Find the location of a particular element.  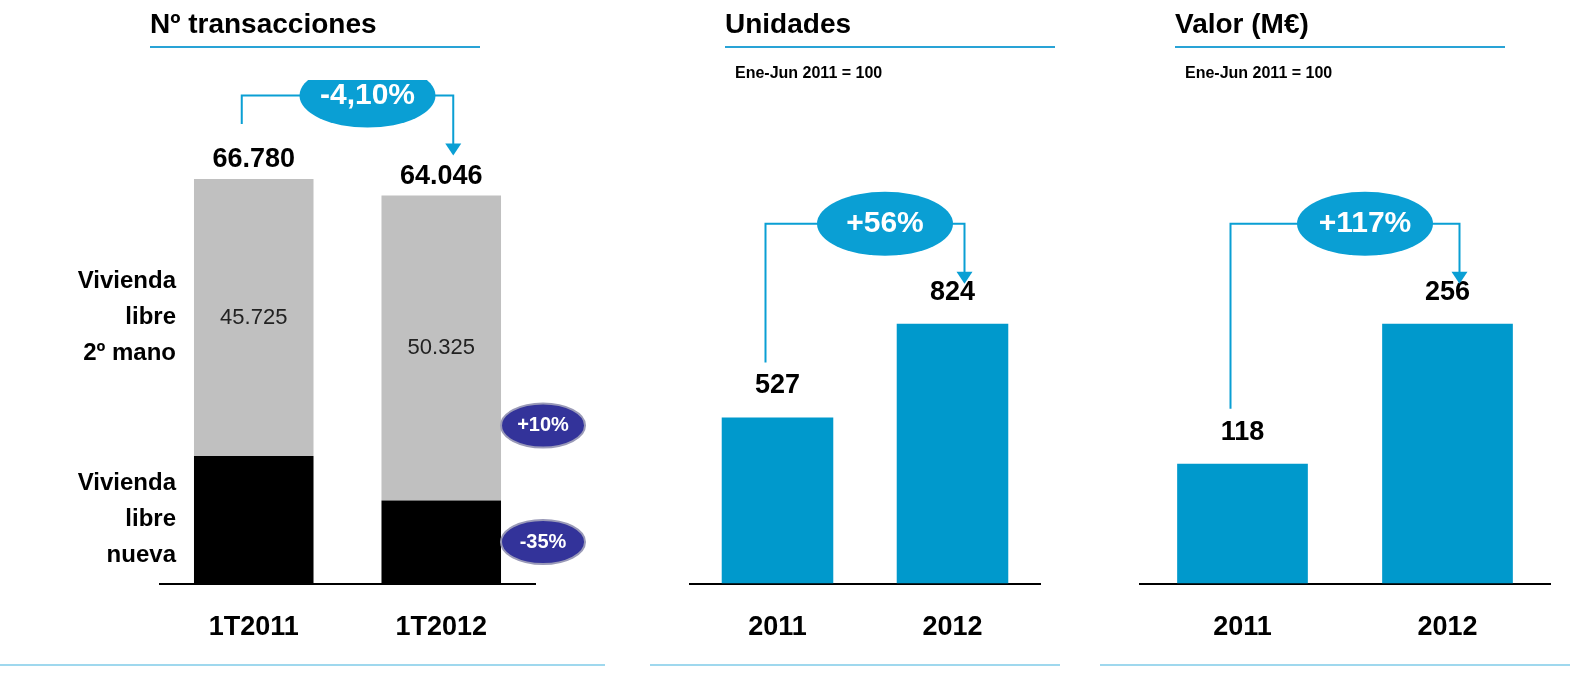

total-label: 66.780 is located at coordinates (254, 157).